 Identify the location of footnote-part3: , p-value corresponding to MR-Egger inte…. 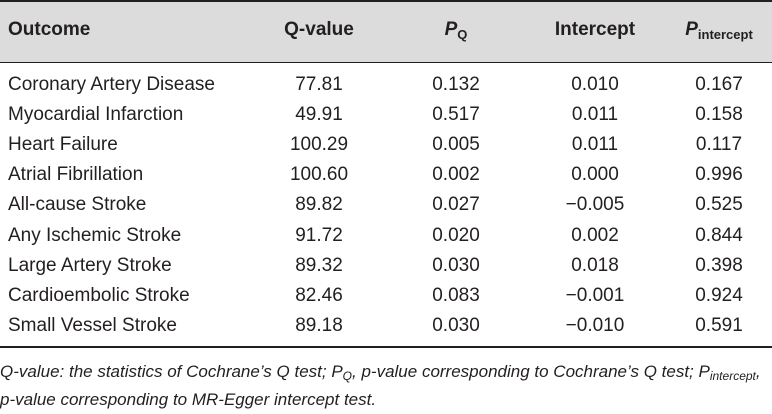
(380, 385).